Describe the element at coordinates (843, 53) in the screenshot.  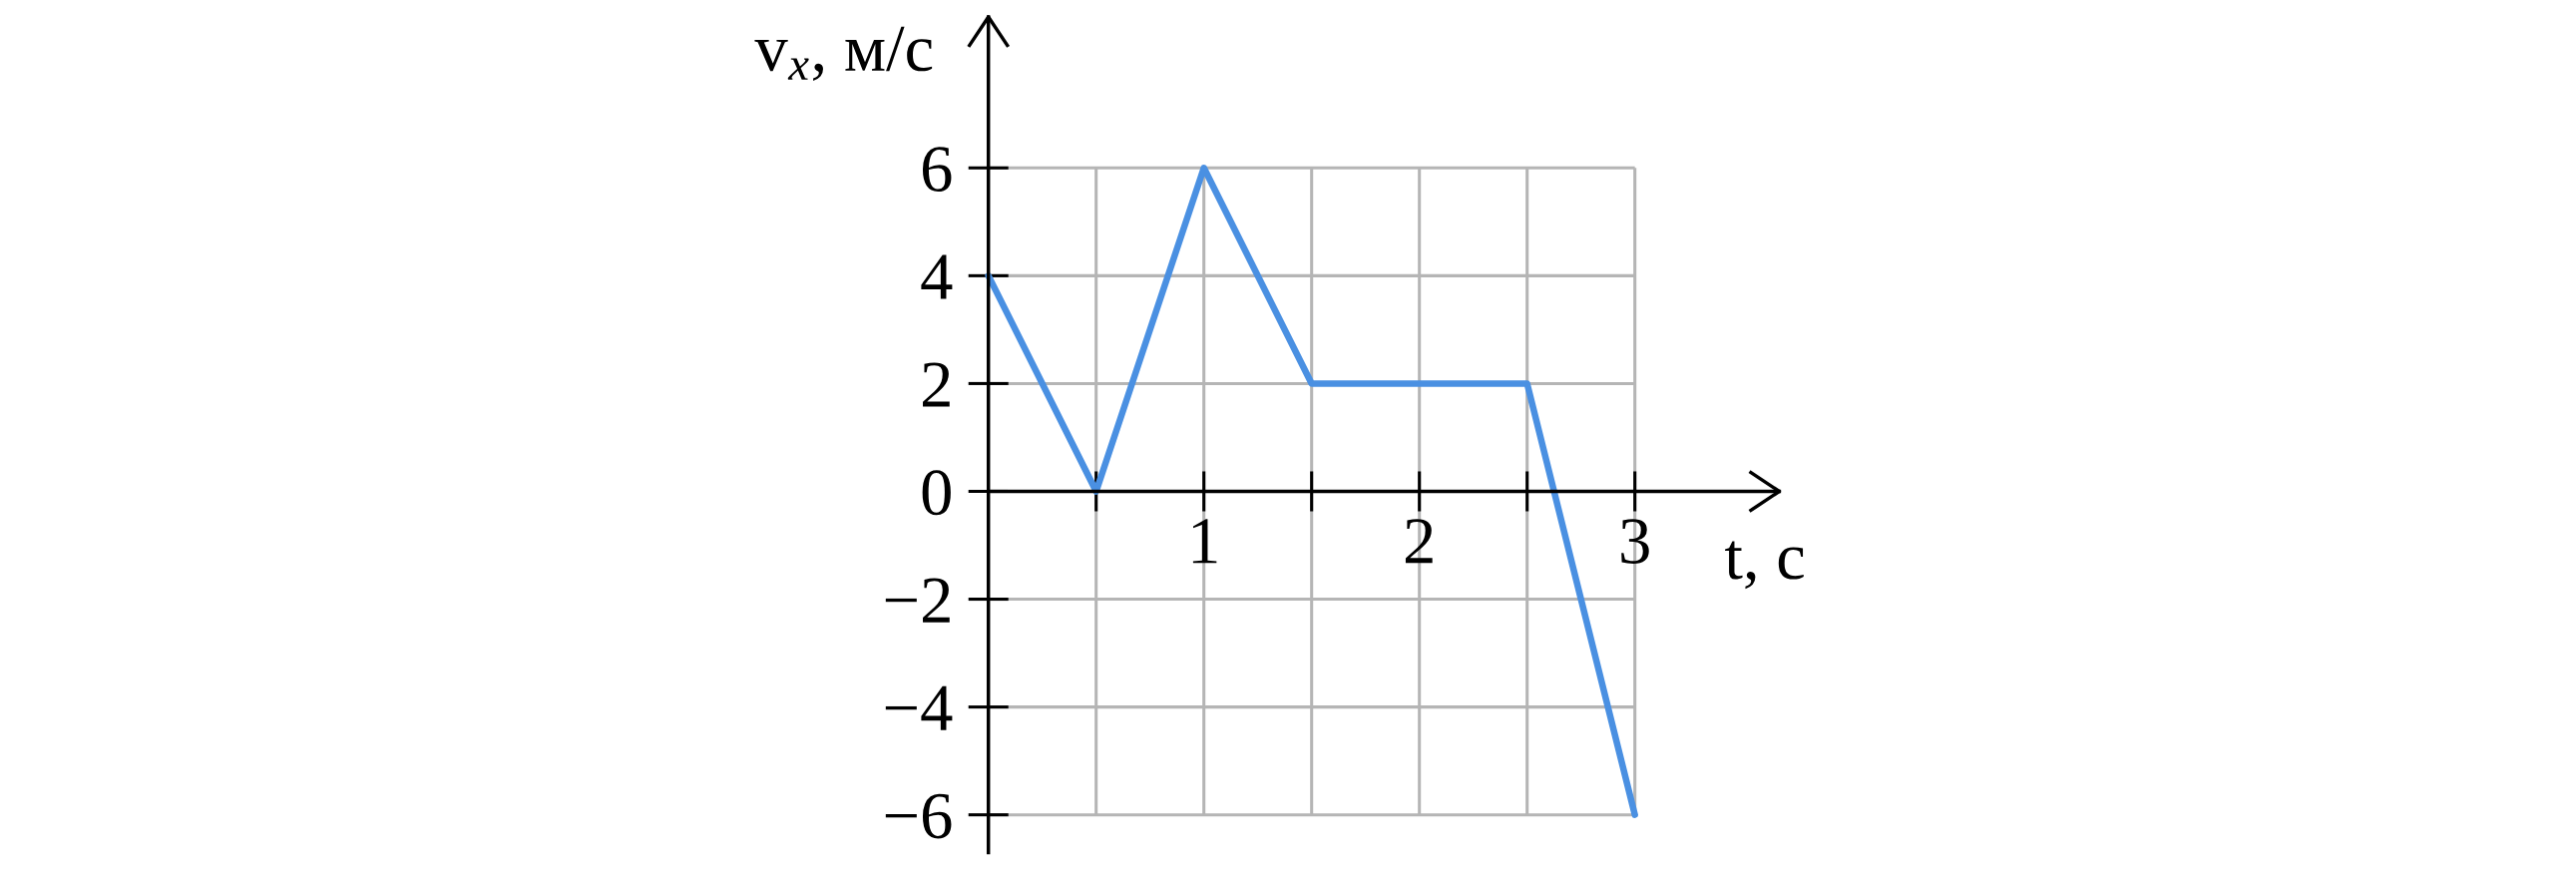
I see `y-axis-title: v$_{x}$, м/с` at that location.